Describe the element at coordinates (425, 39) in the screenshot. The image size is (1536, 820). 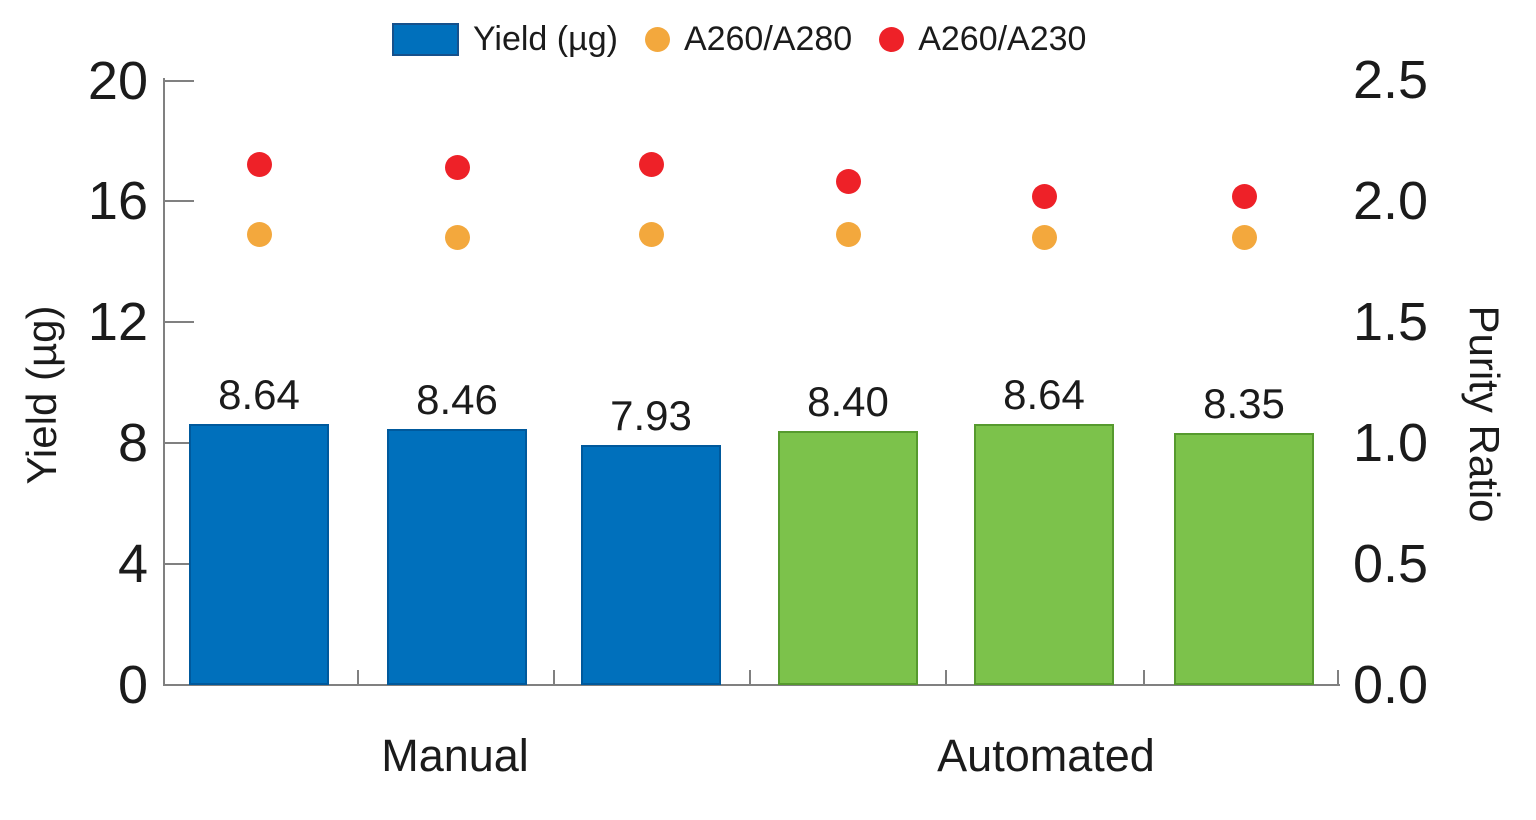
I see `bar-swatch-icon` at that location.